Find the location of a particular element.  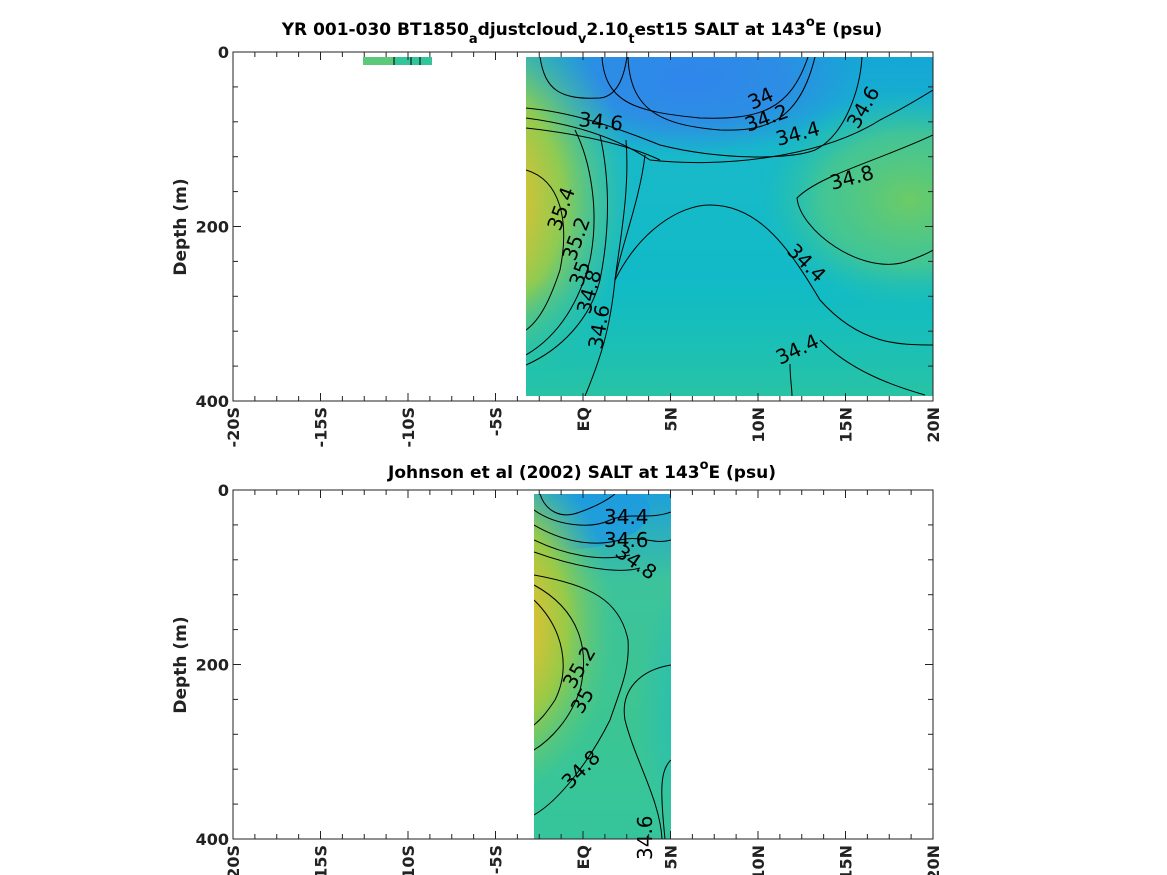

top-heatmap is located at coordinates (729, 226).